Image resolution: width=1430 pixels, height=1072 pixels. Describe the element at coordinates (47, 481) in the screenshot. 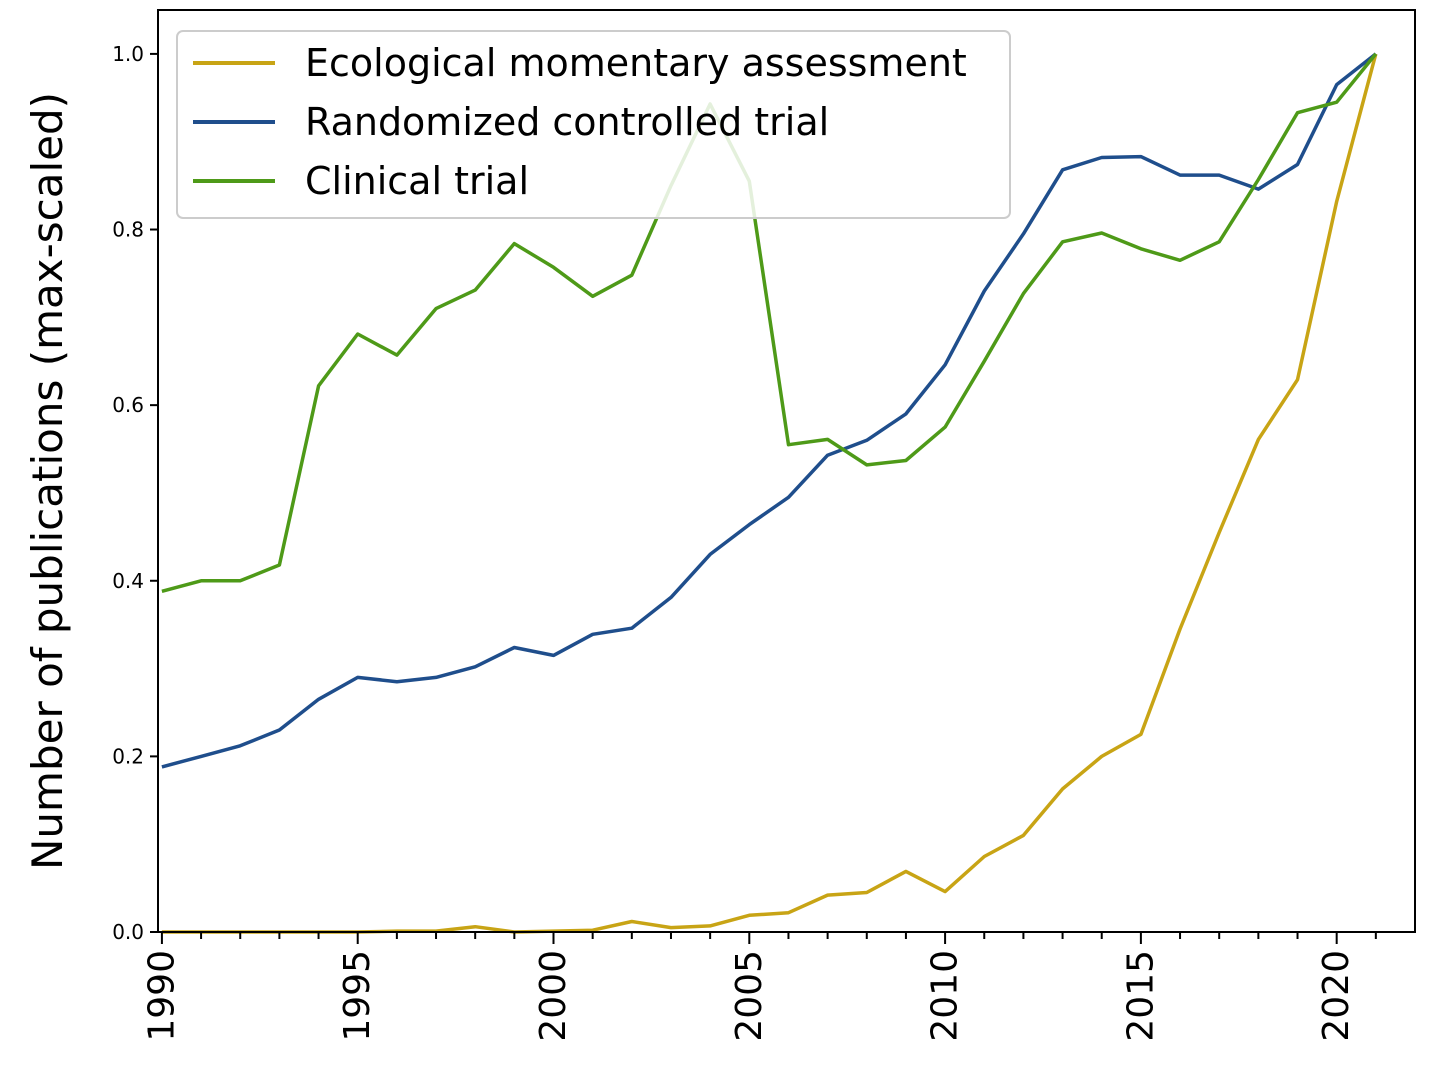

I see `y-axis-title: Number of publications (max-scaled)` at that location.